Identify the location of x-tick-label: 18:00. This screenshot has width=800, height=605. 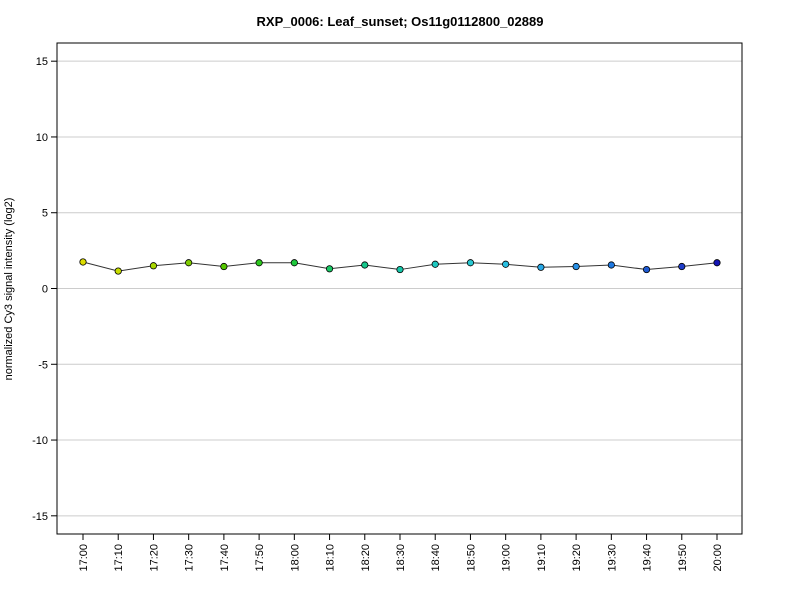
(295, 558).